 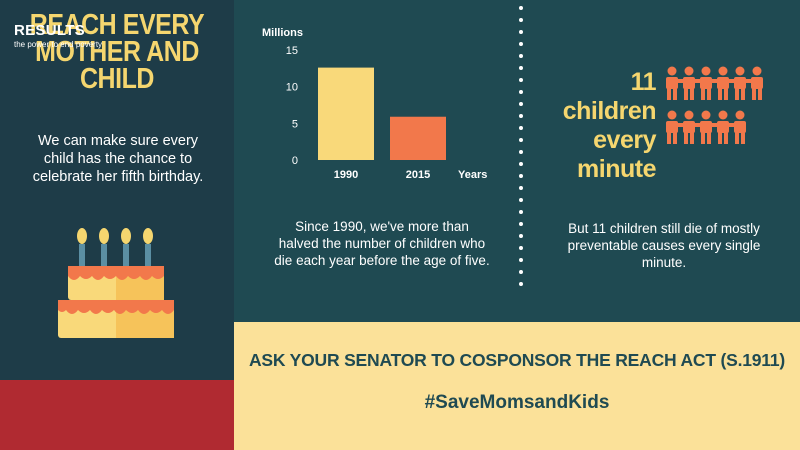 I want to click on y-axis-ticks: 0 5 10 15, so click(x=292, y=106).